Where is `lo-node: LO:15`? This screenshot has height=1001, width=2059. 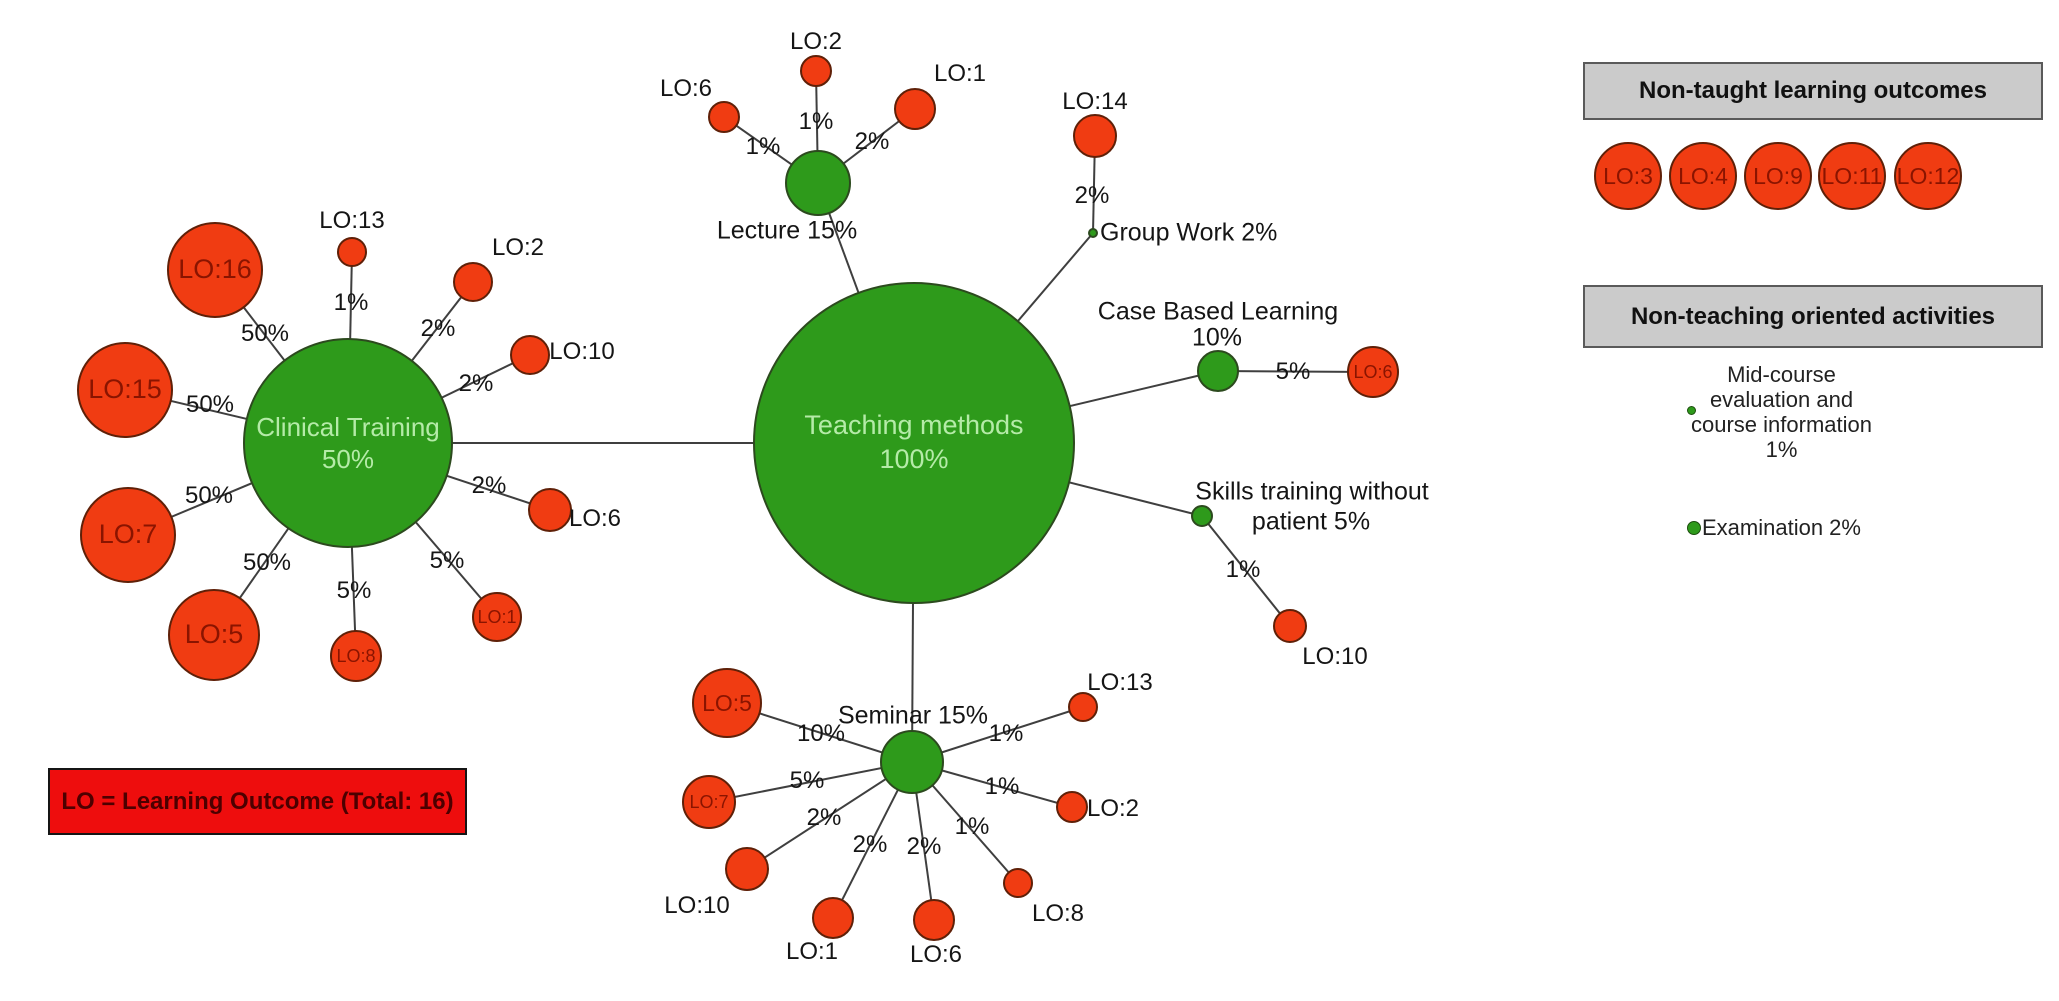 lo-node: LO:15 is located at coordinates (125, 390).